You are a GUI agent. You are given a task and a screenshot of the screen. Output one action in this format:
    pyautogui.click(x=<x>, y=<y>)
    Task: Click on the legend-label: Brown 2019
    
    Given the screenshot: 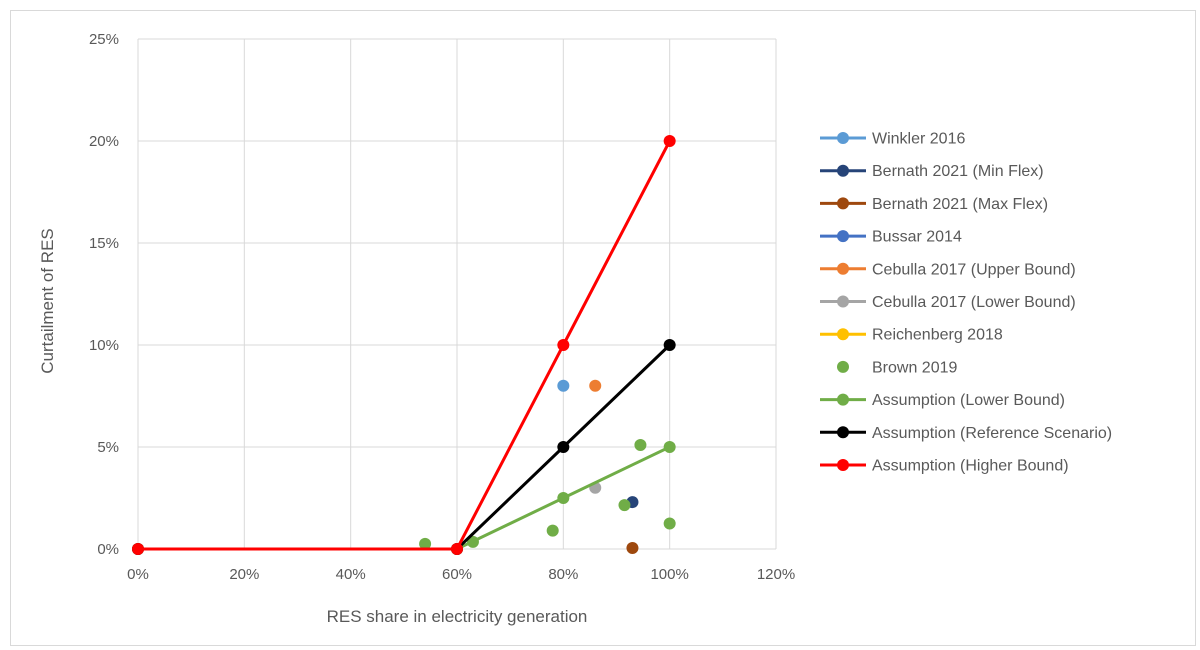 What is the action you would take?
    pyautogui.click(x=914, y=367)
    